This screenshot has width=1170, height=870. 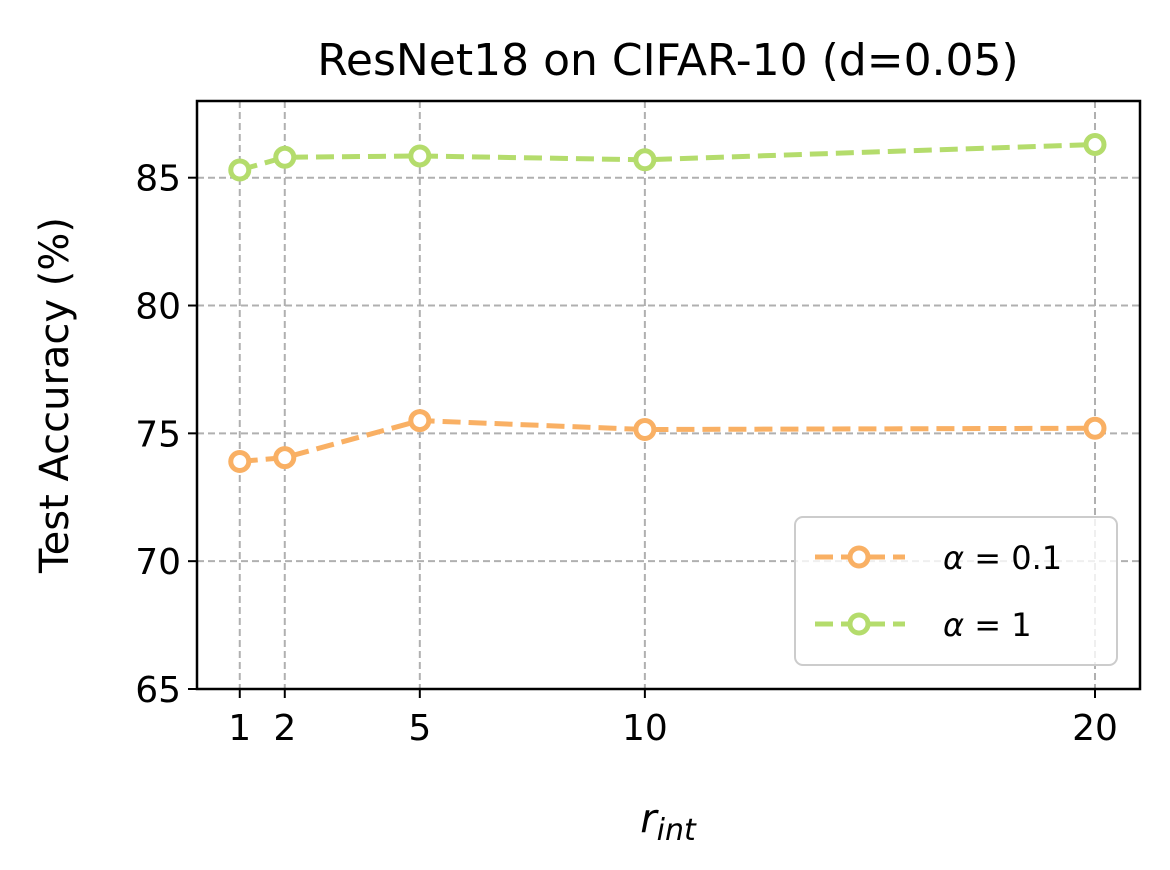 What do you see at coordinates (649, 819) in the screenshot?
I see `x-axis-label-main: r` at bounding box center [649, 819].